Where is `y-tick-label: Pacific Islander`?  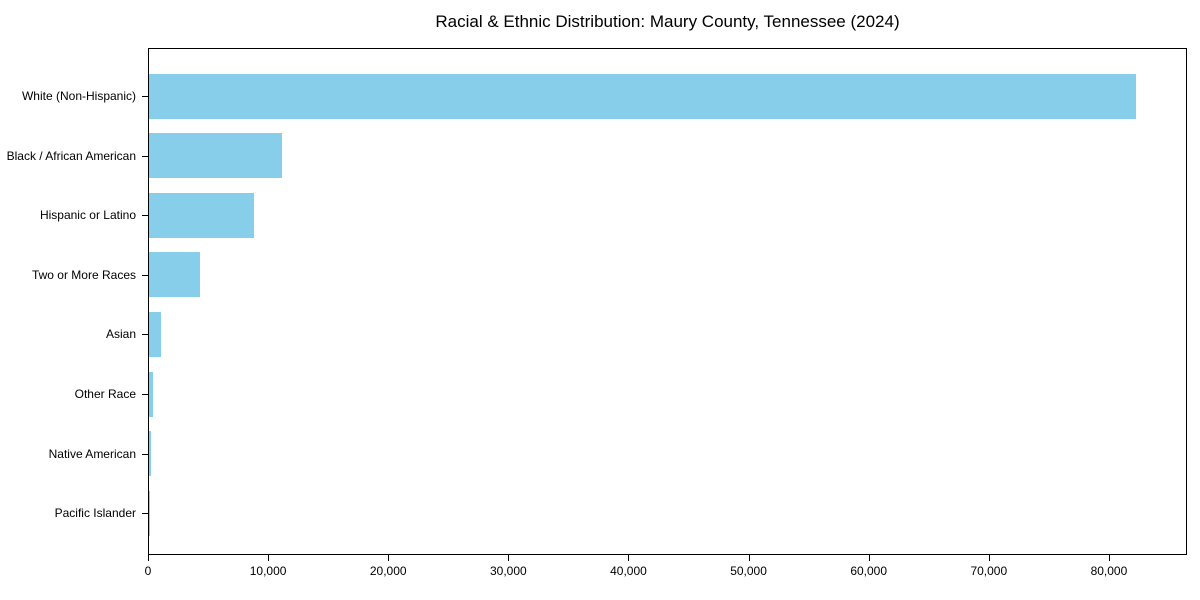 y-tick-label: Pacific Islander is located at coordinates (95, 513).